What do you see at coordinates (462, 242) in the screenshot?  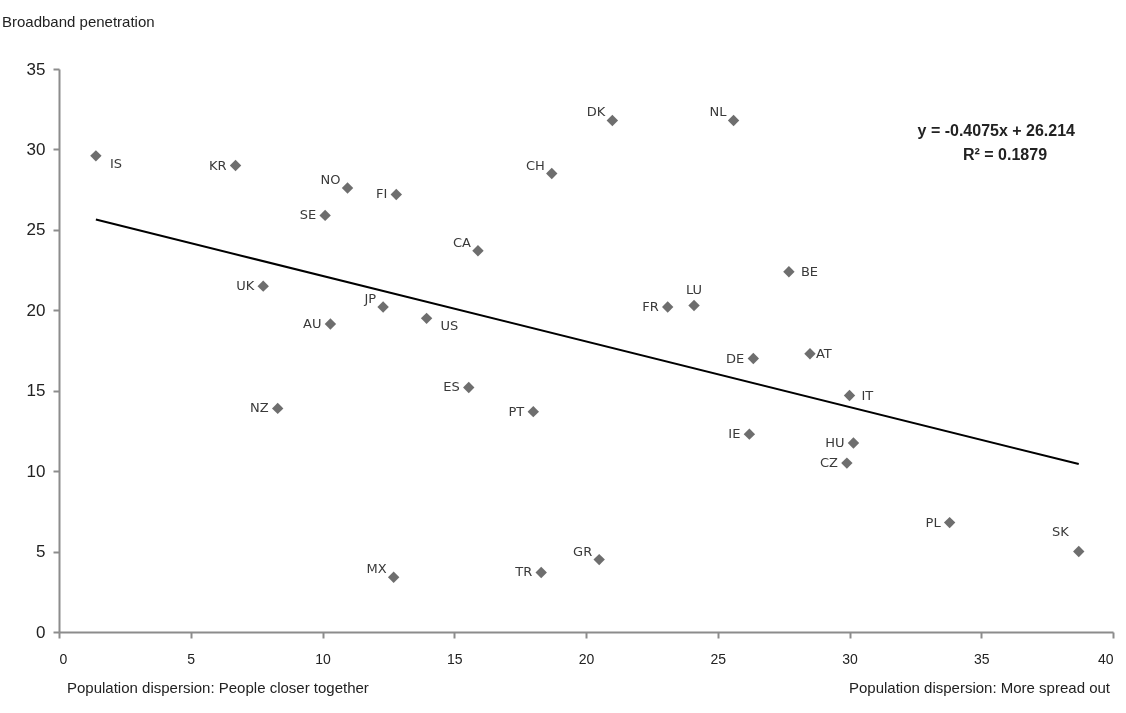 I see `data-label: CA` at bounding box center [462, 242].